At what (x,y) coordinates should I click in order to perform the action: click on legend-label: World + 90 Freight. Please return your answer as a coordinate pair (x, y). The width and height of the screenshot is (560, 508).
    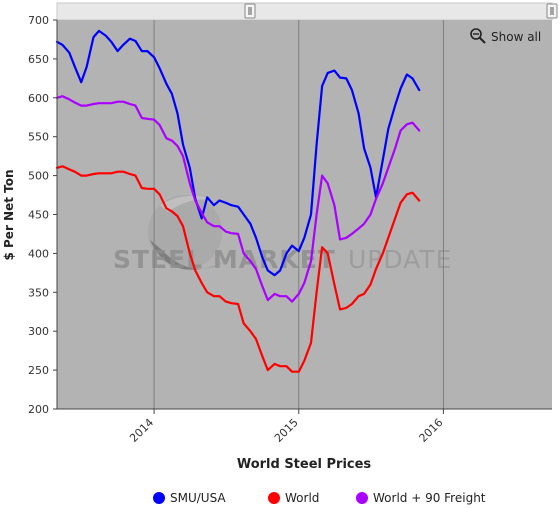
    Looking at the image, I should click on (429, 498).